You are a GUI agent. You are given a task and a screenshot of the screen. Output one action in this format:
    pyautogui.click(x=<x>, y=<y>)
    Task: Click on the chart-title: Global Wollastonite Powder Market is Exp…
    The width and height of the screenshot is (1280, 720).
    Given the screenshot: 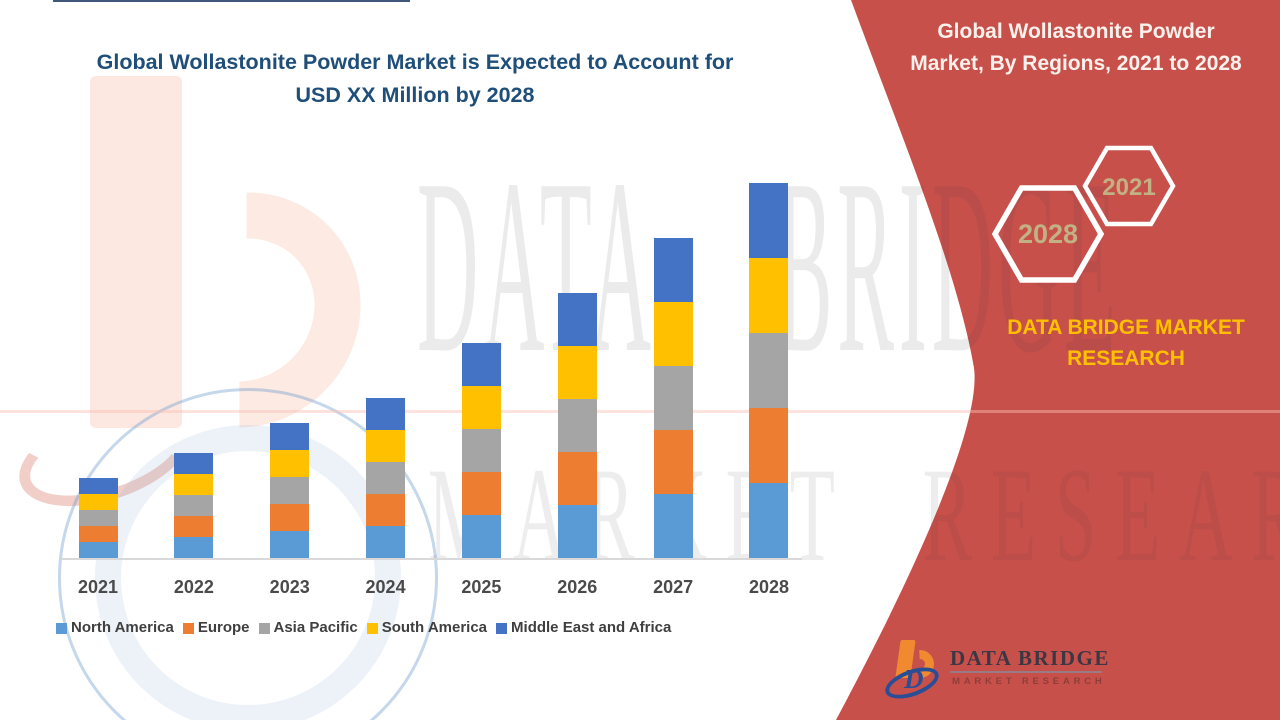 What is the action you would take?
    pyautogui.click(x=415, y=79)
    